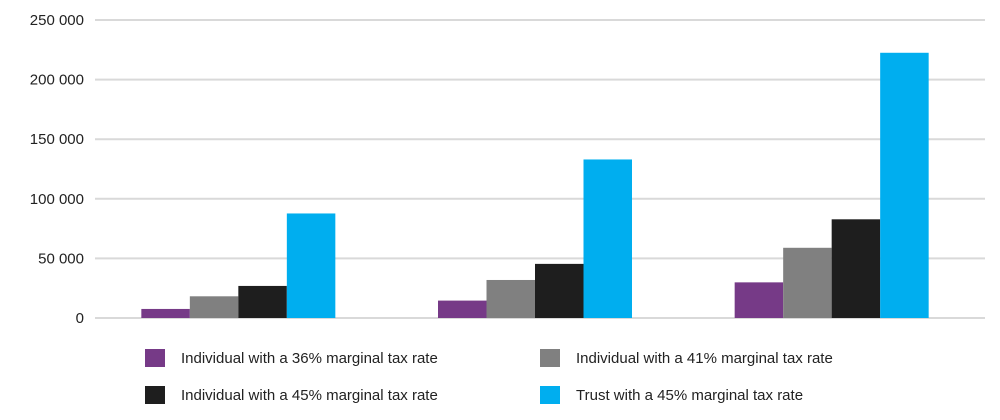 Image resolution: width=1000 pixels, height=420 pixels. I want to click on legend-swatch-purple, so click(155, 358).